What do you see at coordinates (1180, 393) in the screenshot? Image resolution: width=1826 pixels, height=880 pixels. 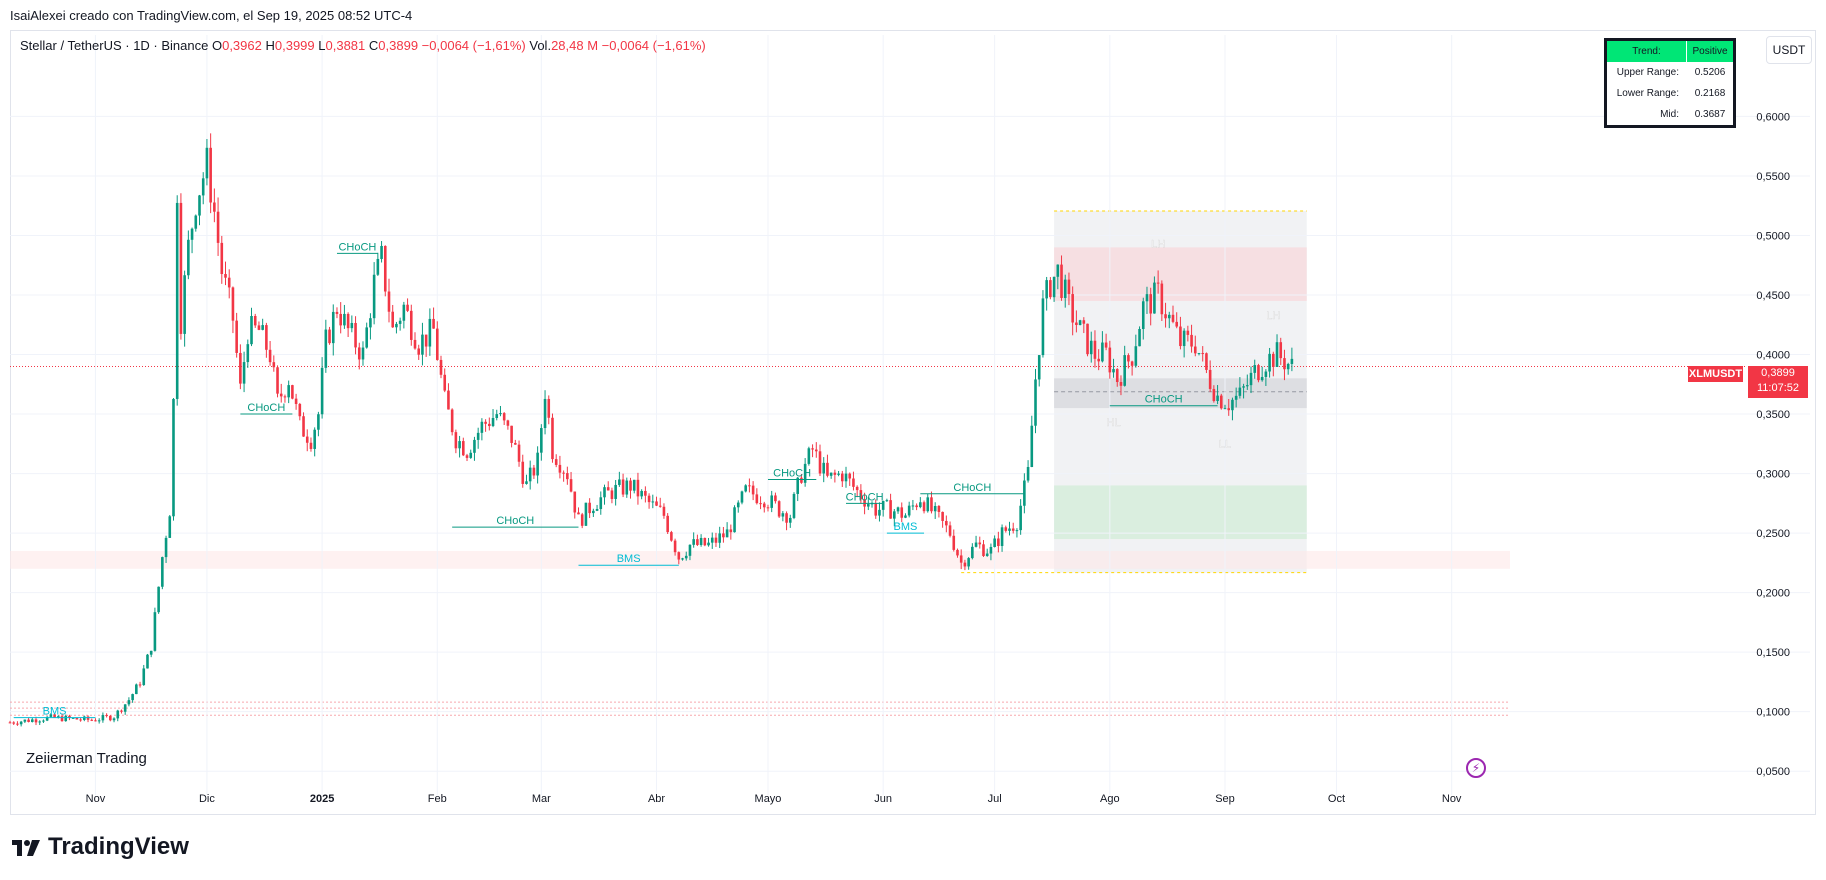 I see `equilibrium-zone` at bounding box center [1180, 393].